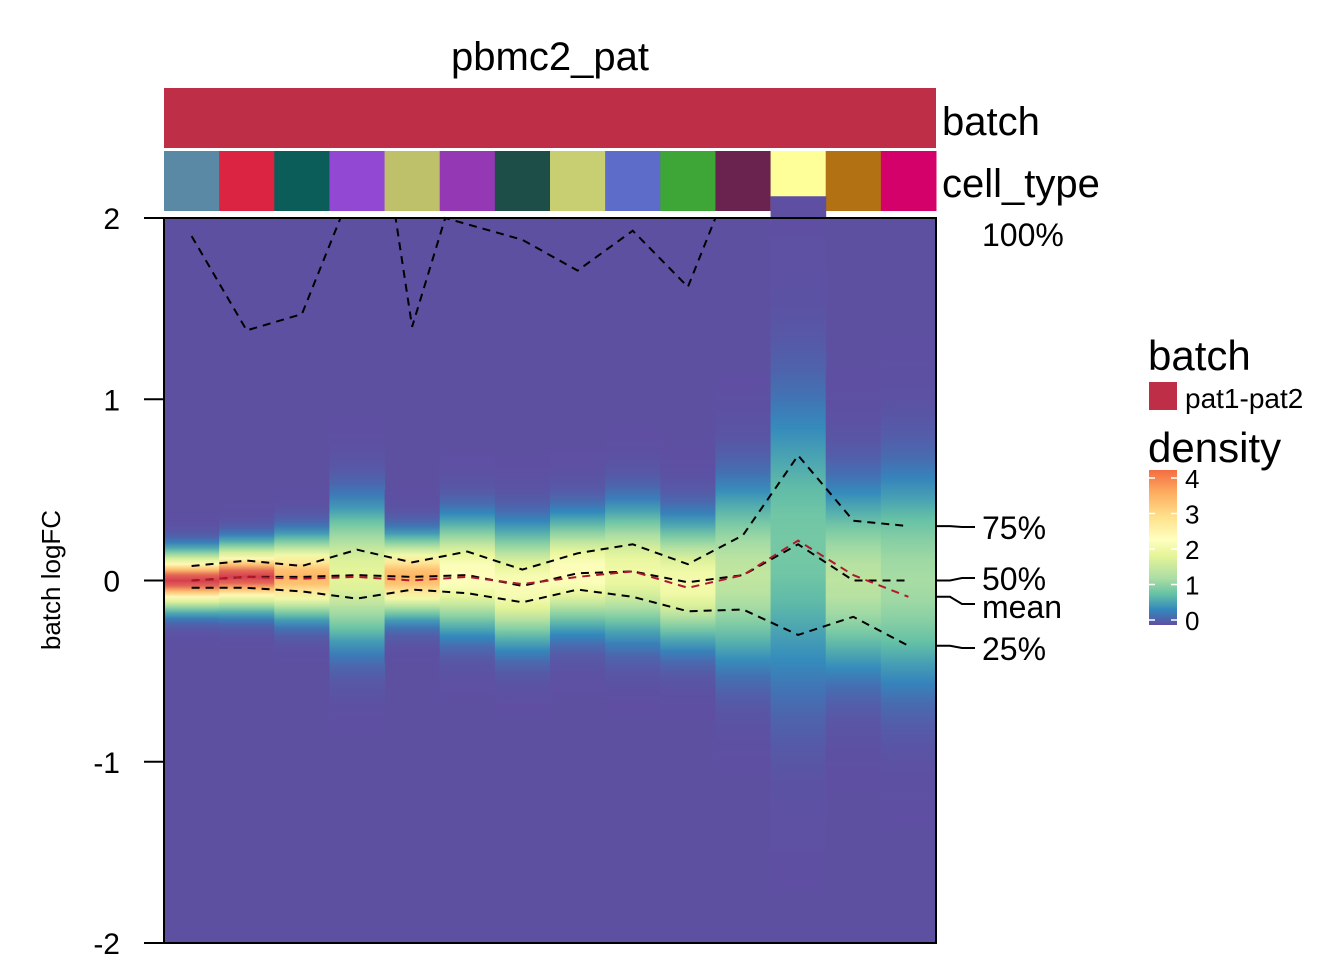  Describe the element at coordinates (111, 219) in the screenshot. I see `y-tick-label: 2` at that location.